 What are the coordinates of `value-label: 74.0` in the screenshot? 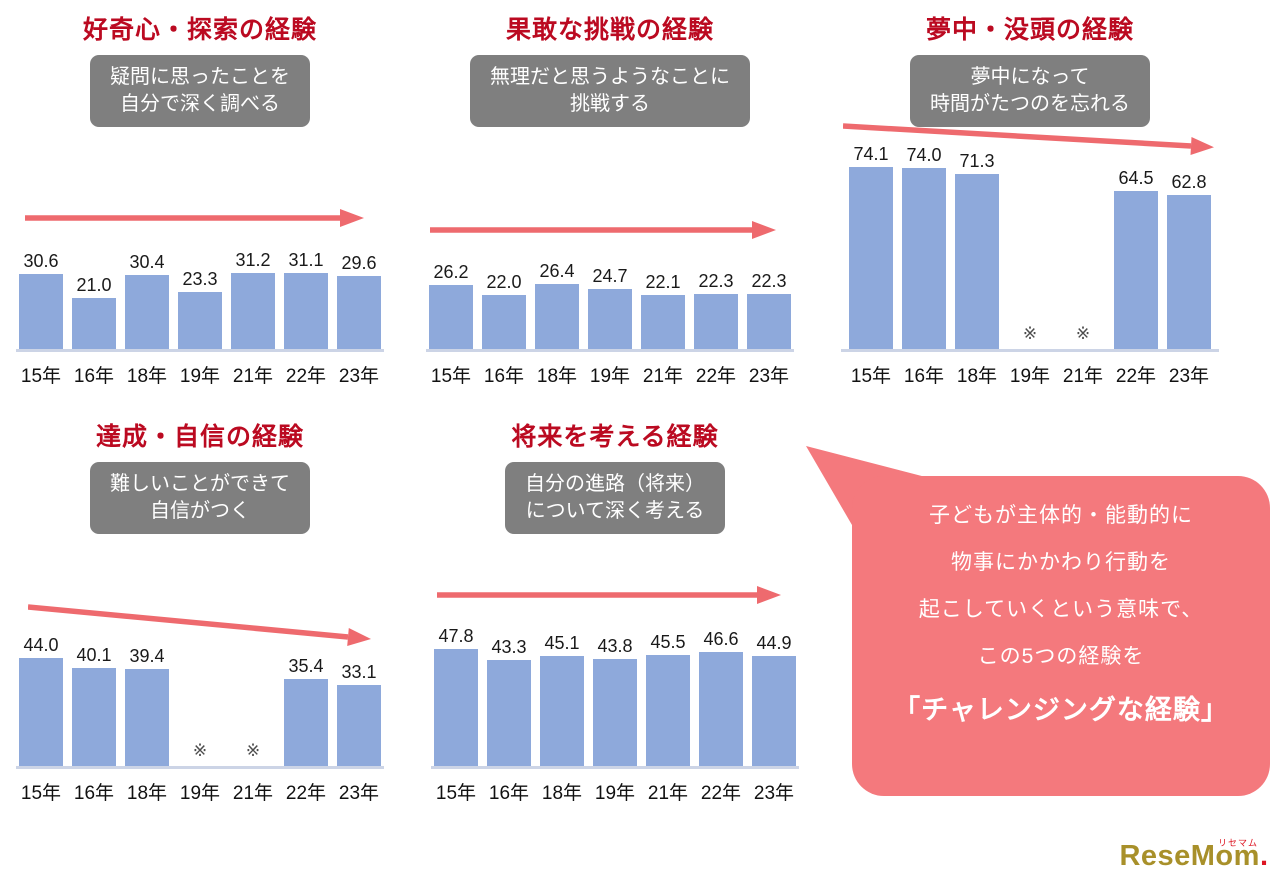 It's located at (924, 154).